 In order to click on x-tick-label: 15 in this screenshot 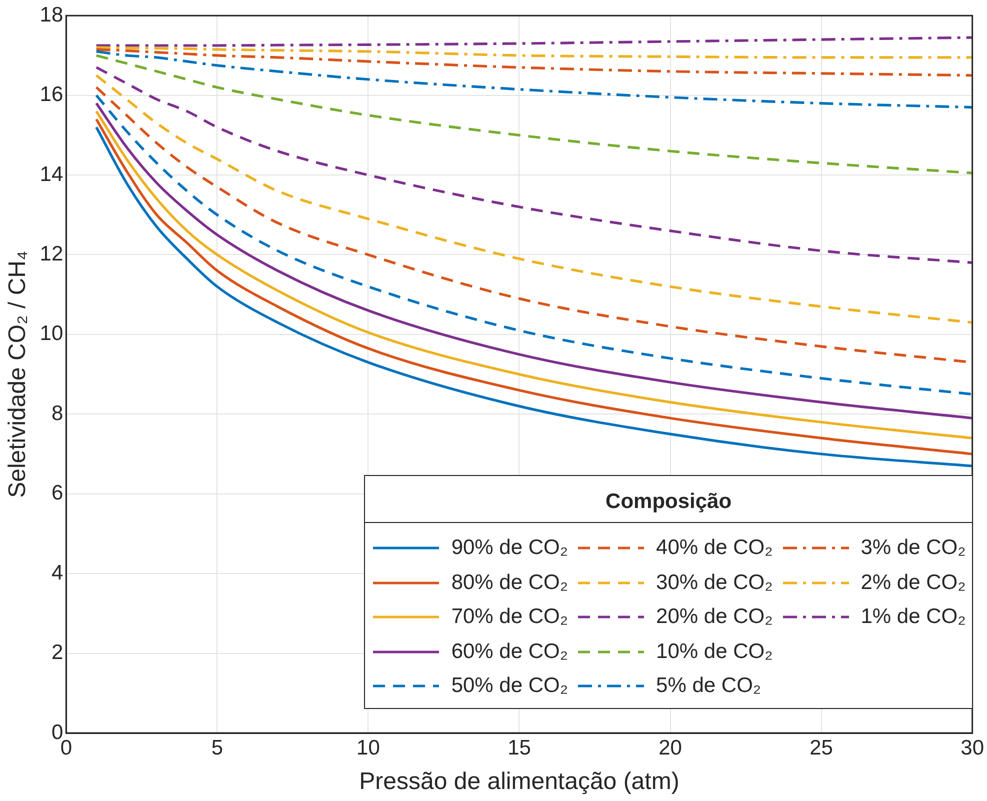, I will do `click(519, 748)`.